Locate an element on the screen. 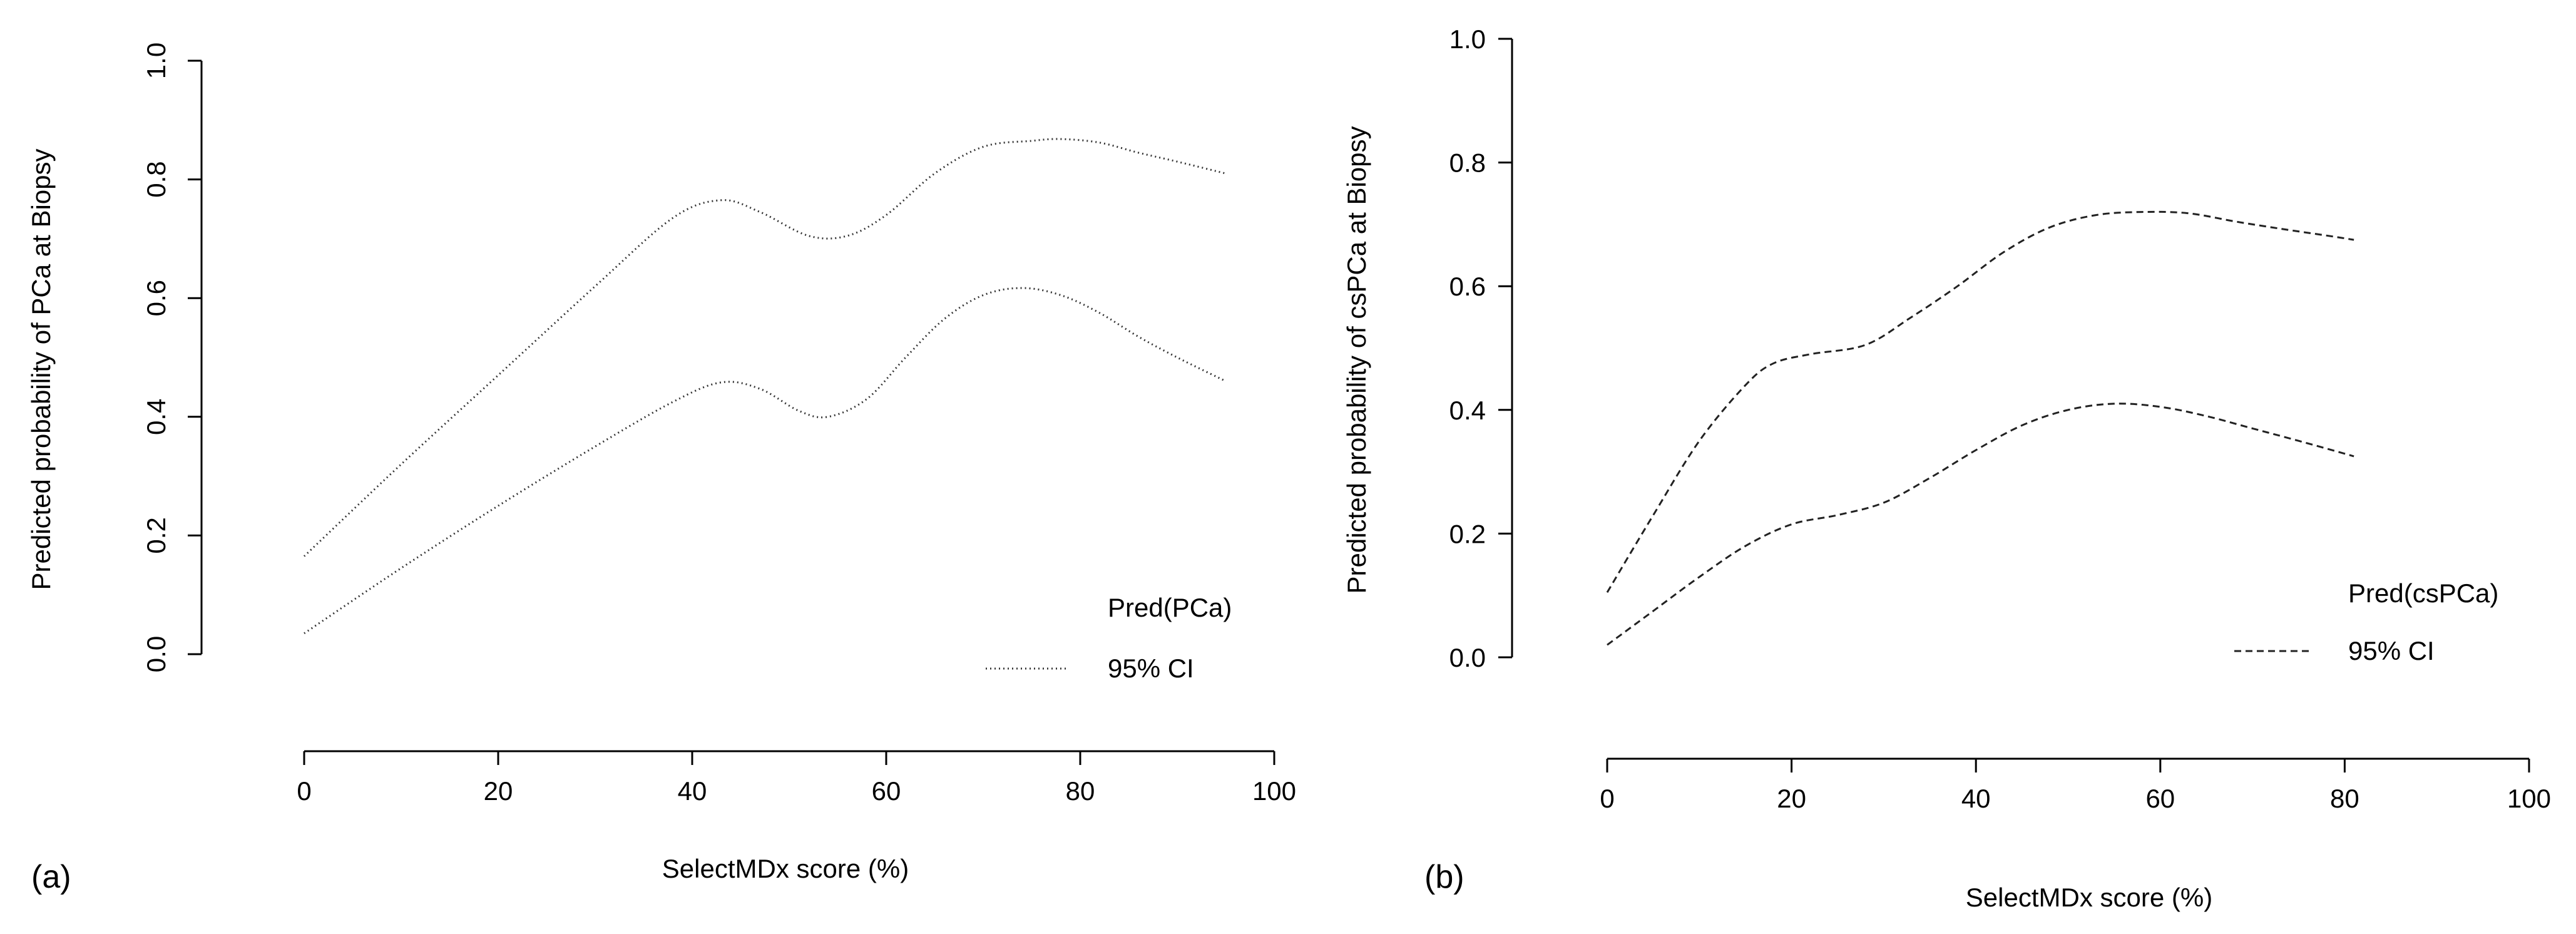 The width and height of the screenshot is (2576, 934). series-group is located at coordinates (1980, 428).